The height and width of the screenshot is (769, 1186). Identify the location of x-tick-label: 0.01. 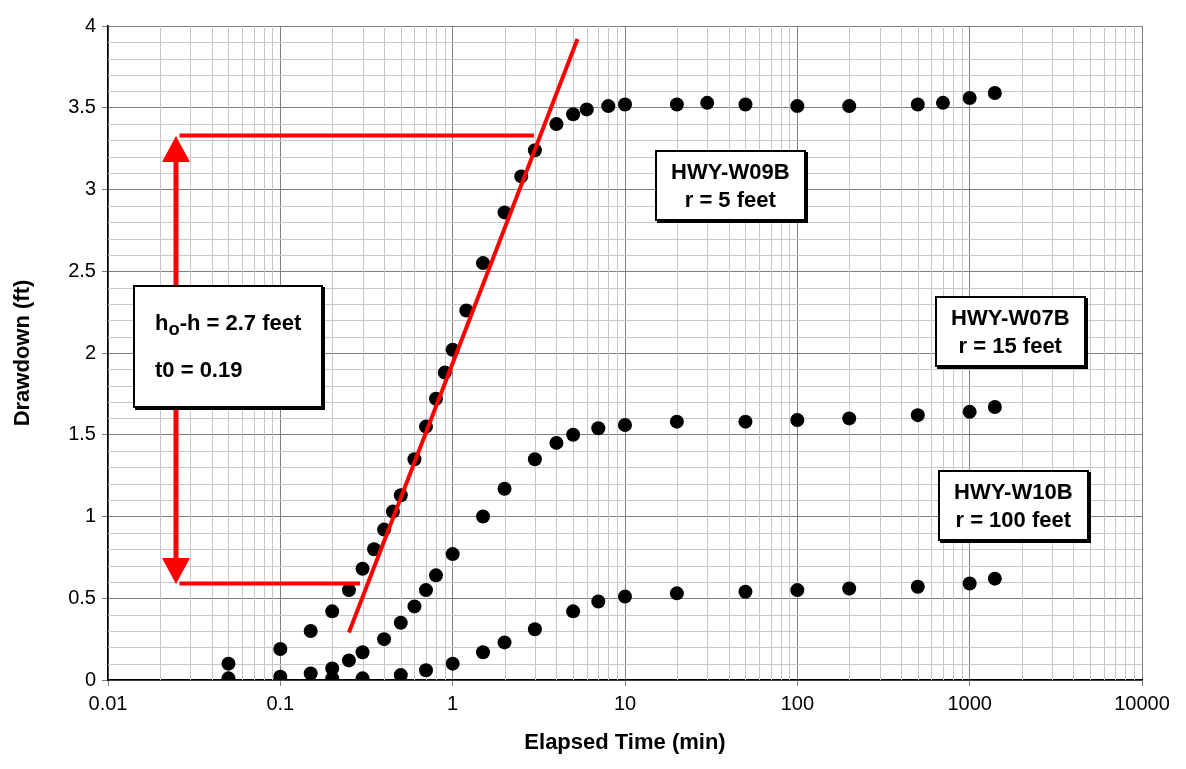
(108, 702).